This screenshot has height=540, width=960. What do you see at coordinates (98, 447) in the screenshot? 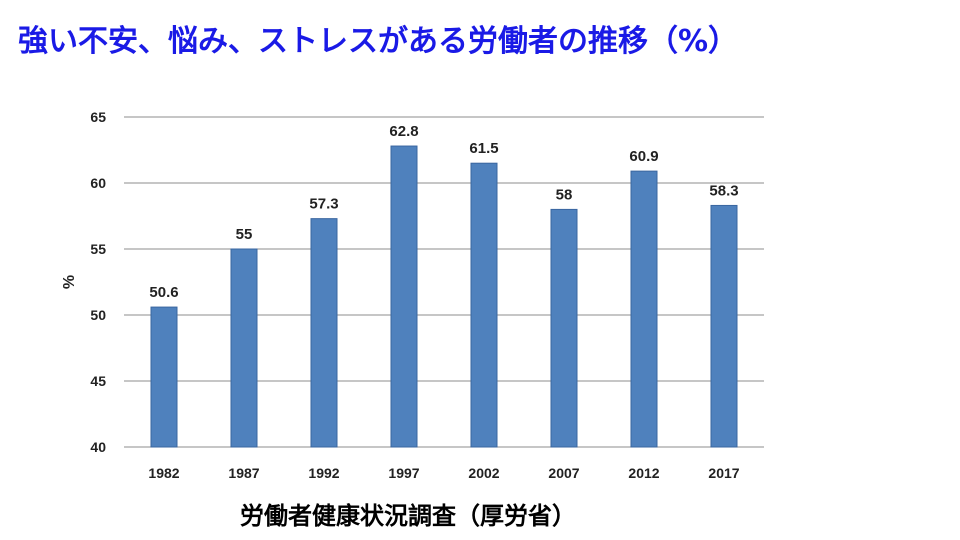
I see `y-tick-label: 40` at bounding box center [98, 447].